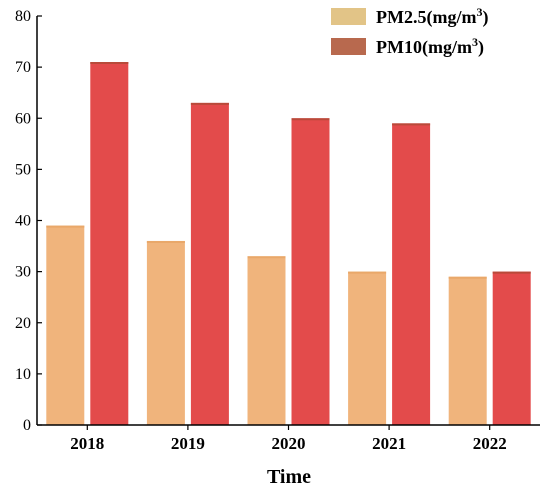 Image resolution: width=550 pixels, height=488 pixels. Describe the element at coordinates (289, 477) in the screenshot. I see `x-axis-title: Time` at that location.